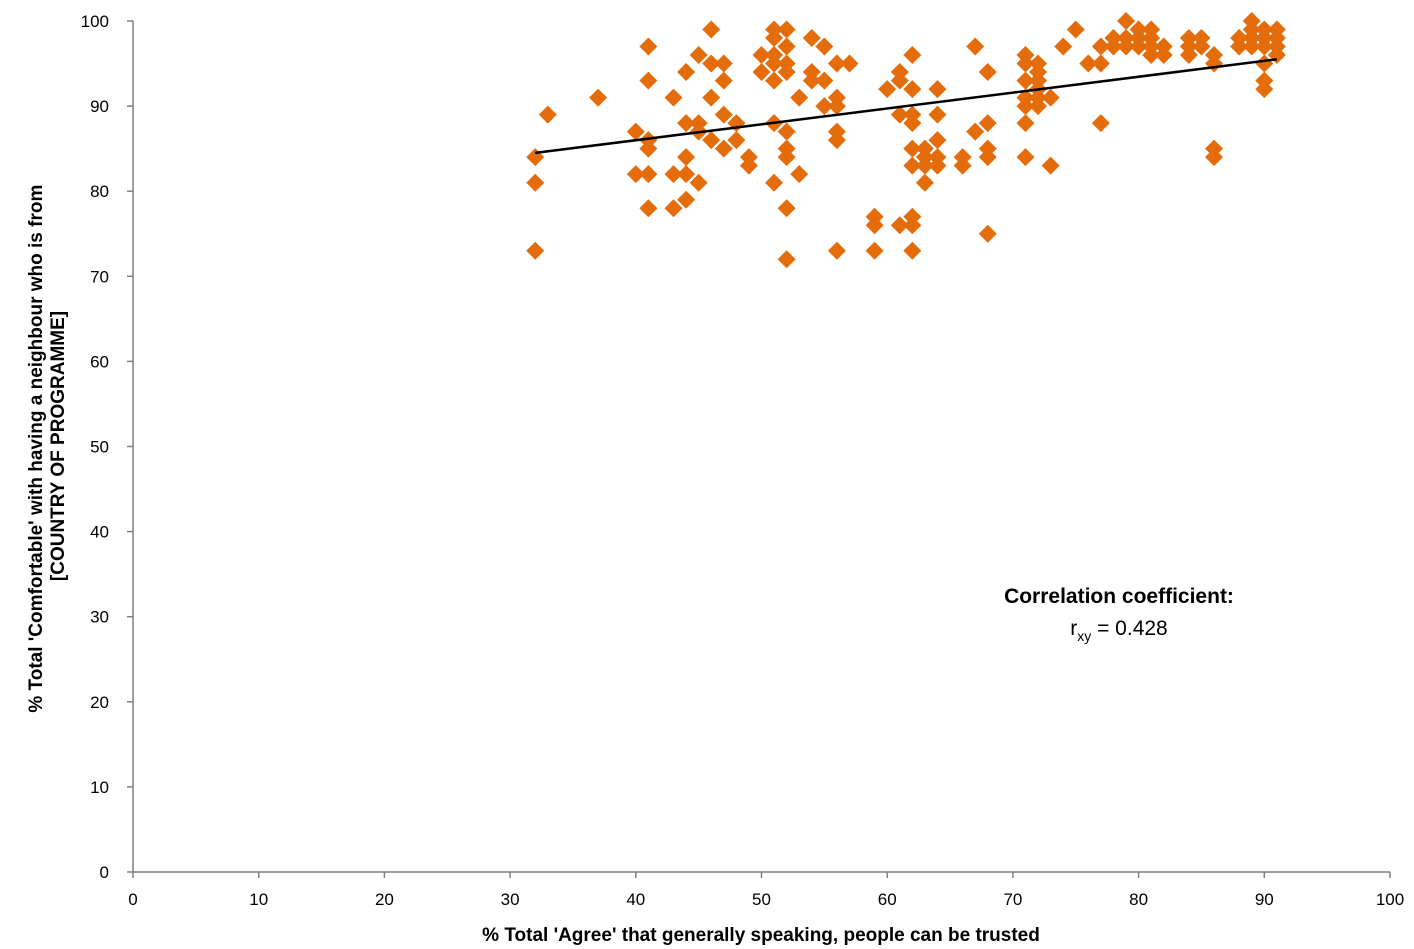  Describe the element at coordinates (99, 617) in the screenshot. I see `y-tick-label: 30` at that location.